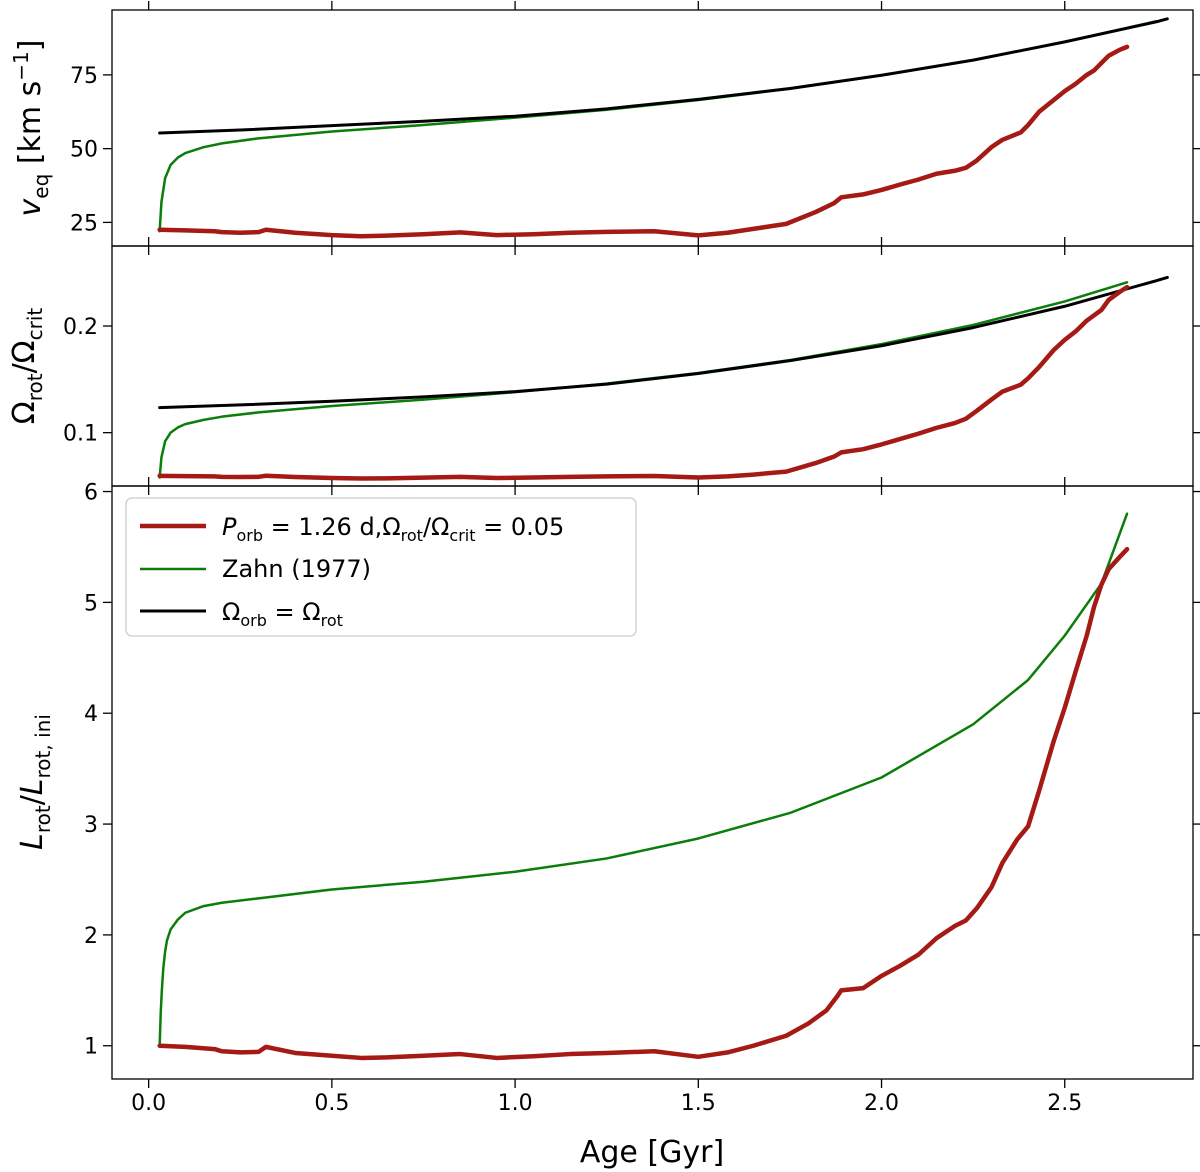 The height and width of the screenshot is (1172, 1200). I want to click on xtick-label-3: 1.5, so click(698, 1103).